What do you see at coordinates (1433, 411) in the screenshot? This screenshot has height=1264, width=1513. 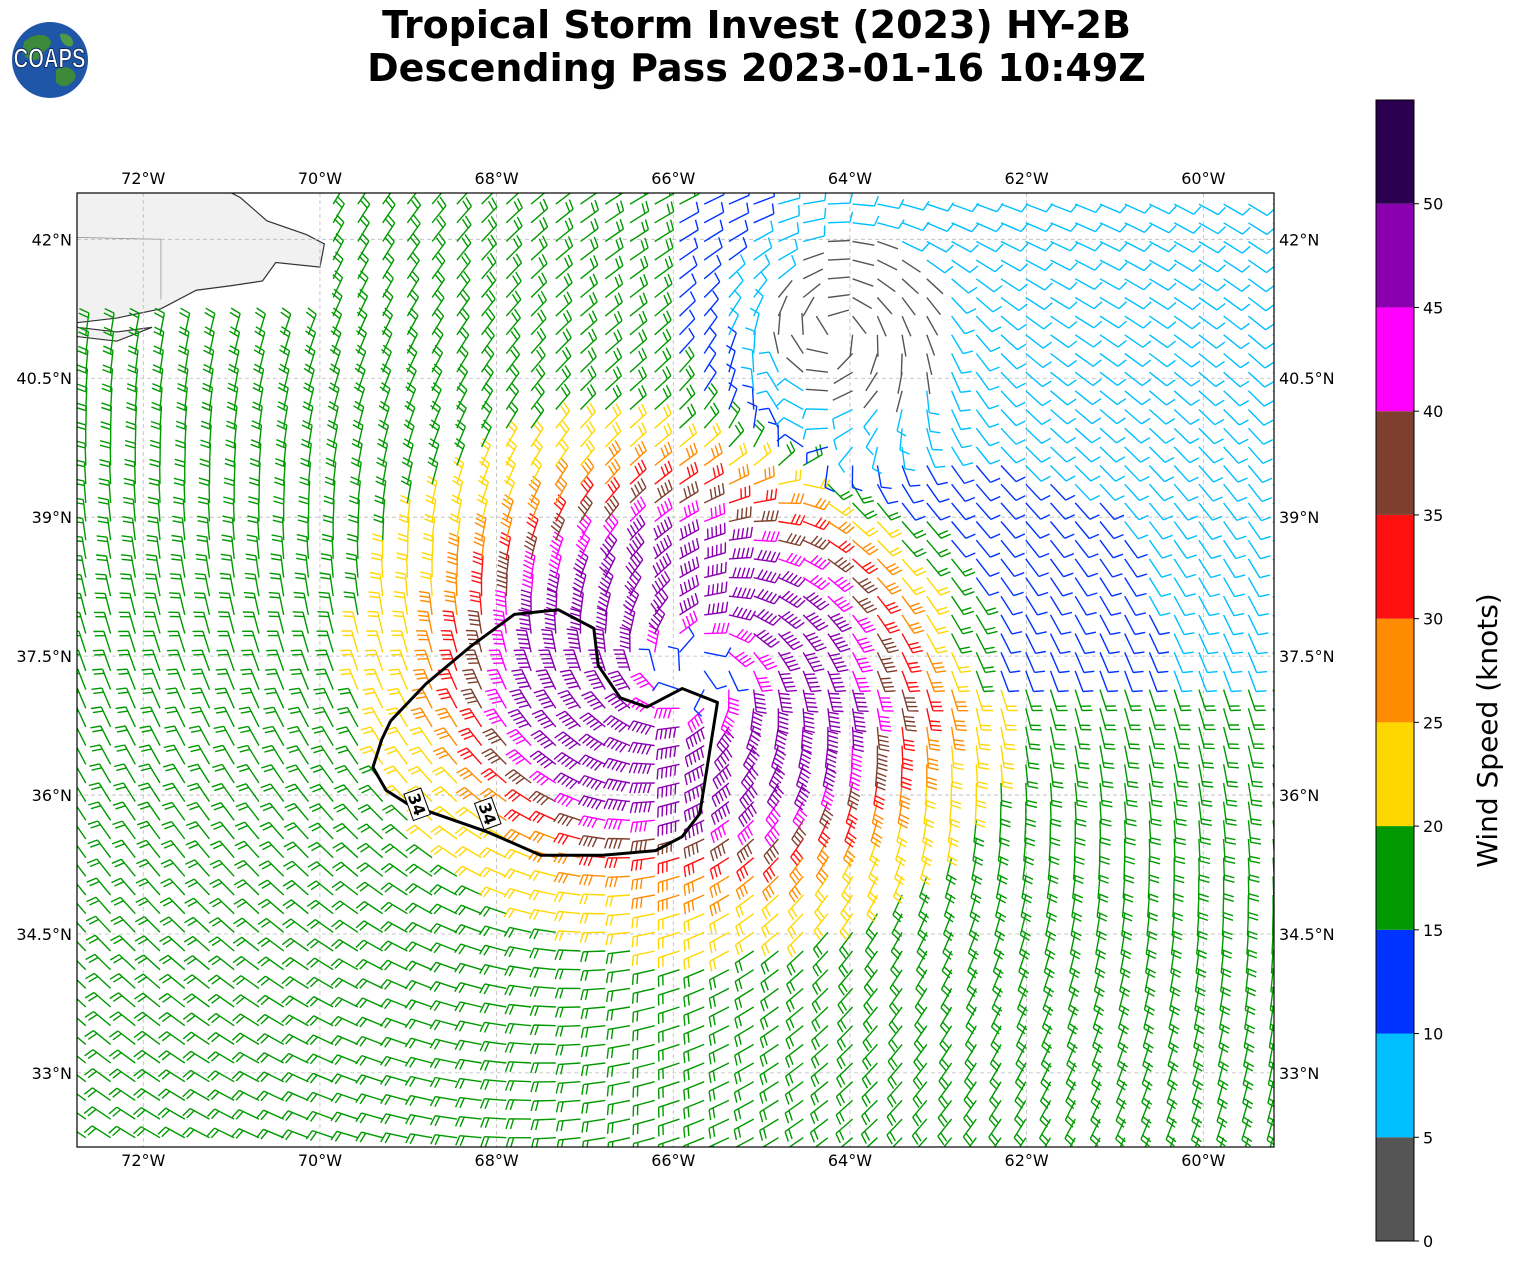 I see `colorbar-tick-label: 40` at bounding box center [1433, 411].